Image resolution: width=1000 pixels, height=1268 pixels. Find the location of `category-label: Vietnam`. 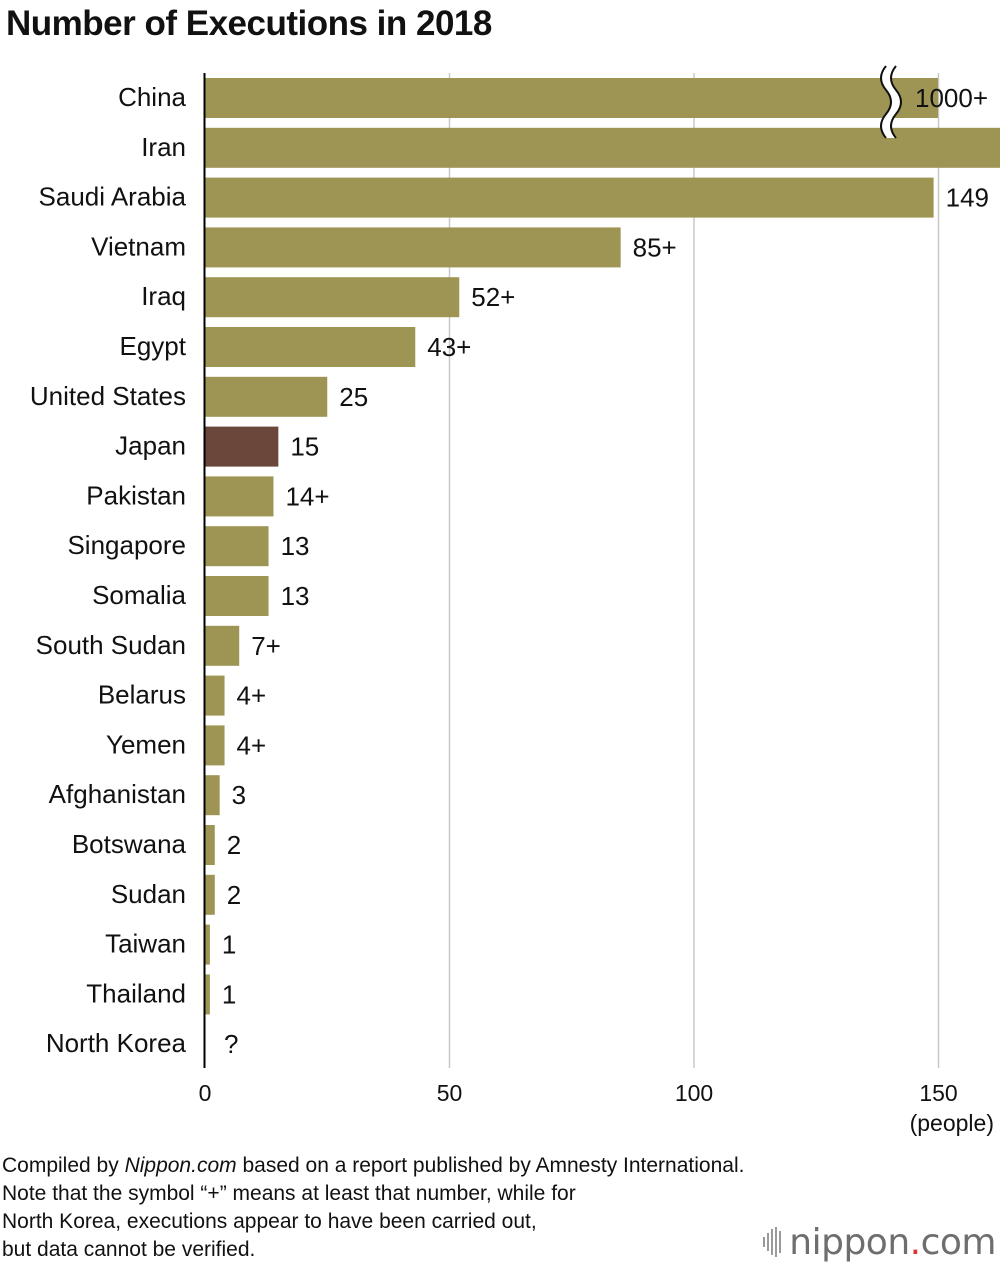

category-label: Vietnam is located at coordinates (138, 246).